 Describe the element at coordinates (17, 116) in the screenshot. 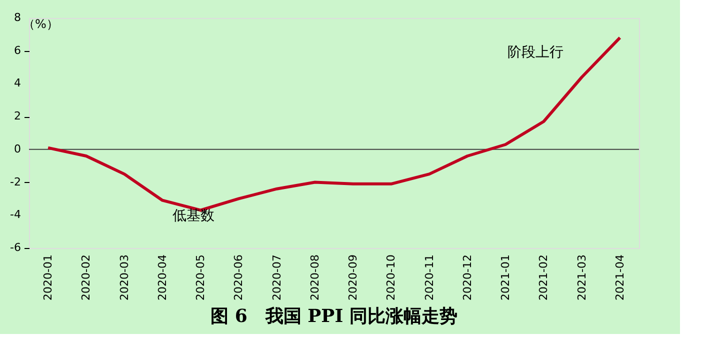

I see `y-tick-label: 2` at that location.